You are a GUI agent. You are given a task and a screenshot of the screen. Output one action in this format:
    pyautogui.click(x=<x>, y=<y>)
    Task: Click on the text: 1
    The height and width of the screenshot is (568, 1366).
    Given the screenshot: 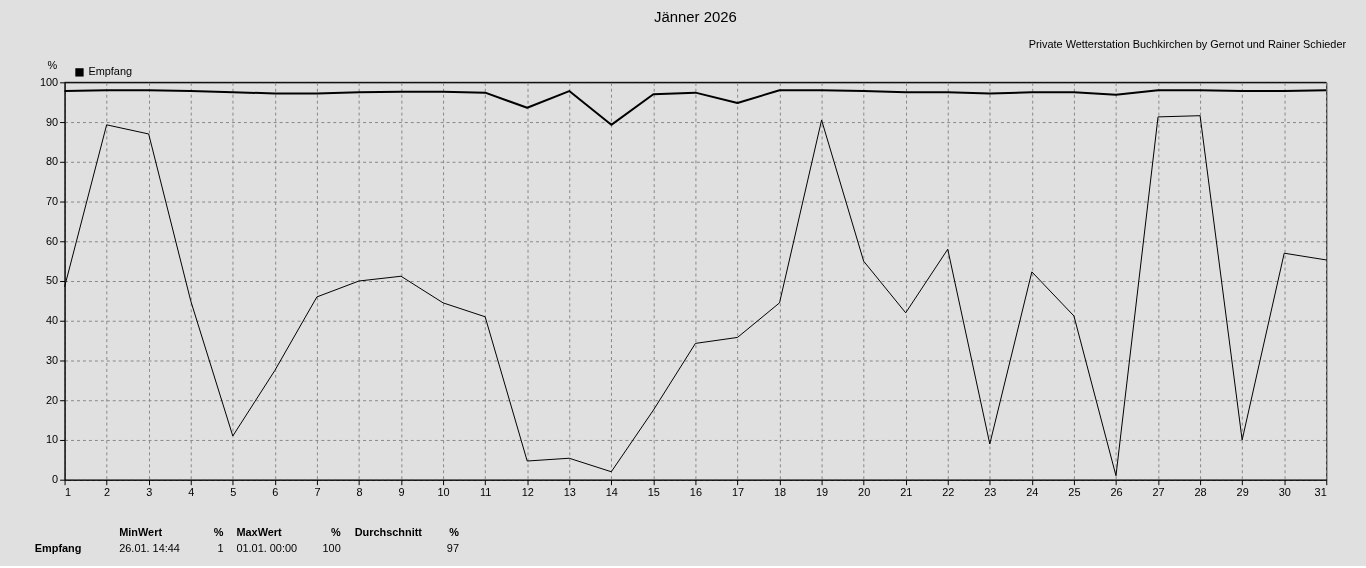 What is the action you would take?
    pyautogui.click(x=220, y=548)
    